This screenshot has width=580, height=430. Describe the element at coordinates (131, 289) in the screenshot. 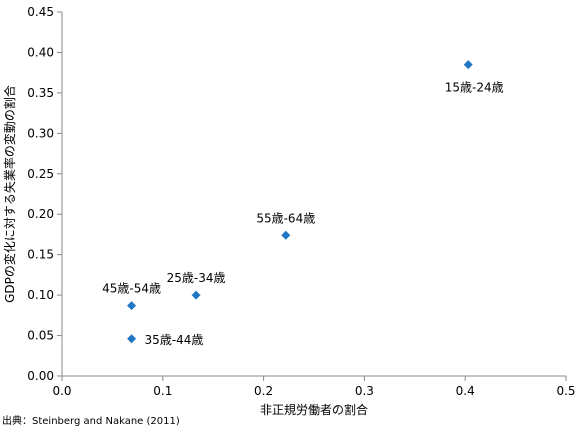

I see `data-point-label: 45歳-54歳` at that location.